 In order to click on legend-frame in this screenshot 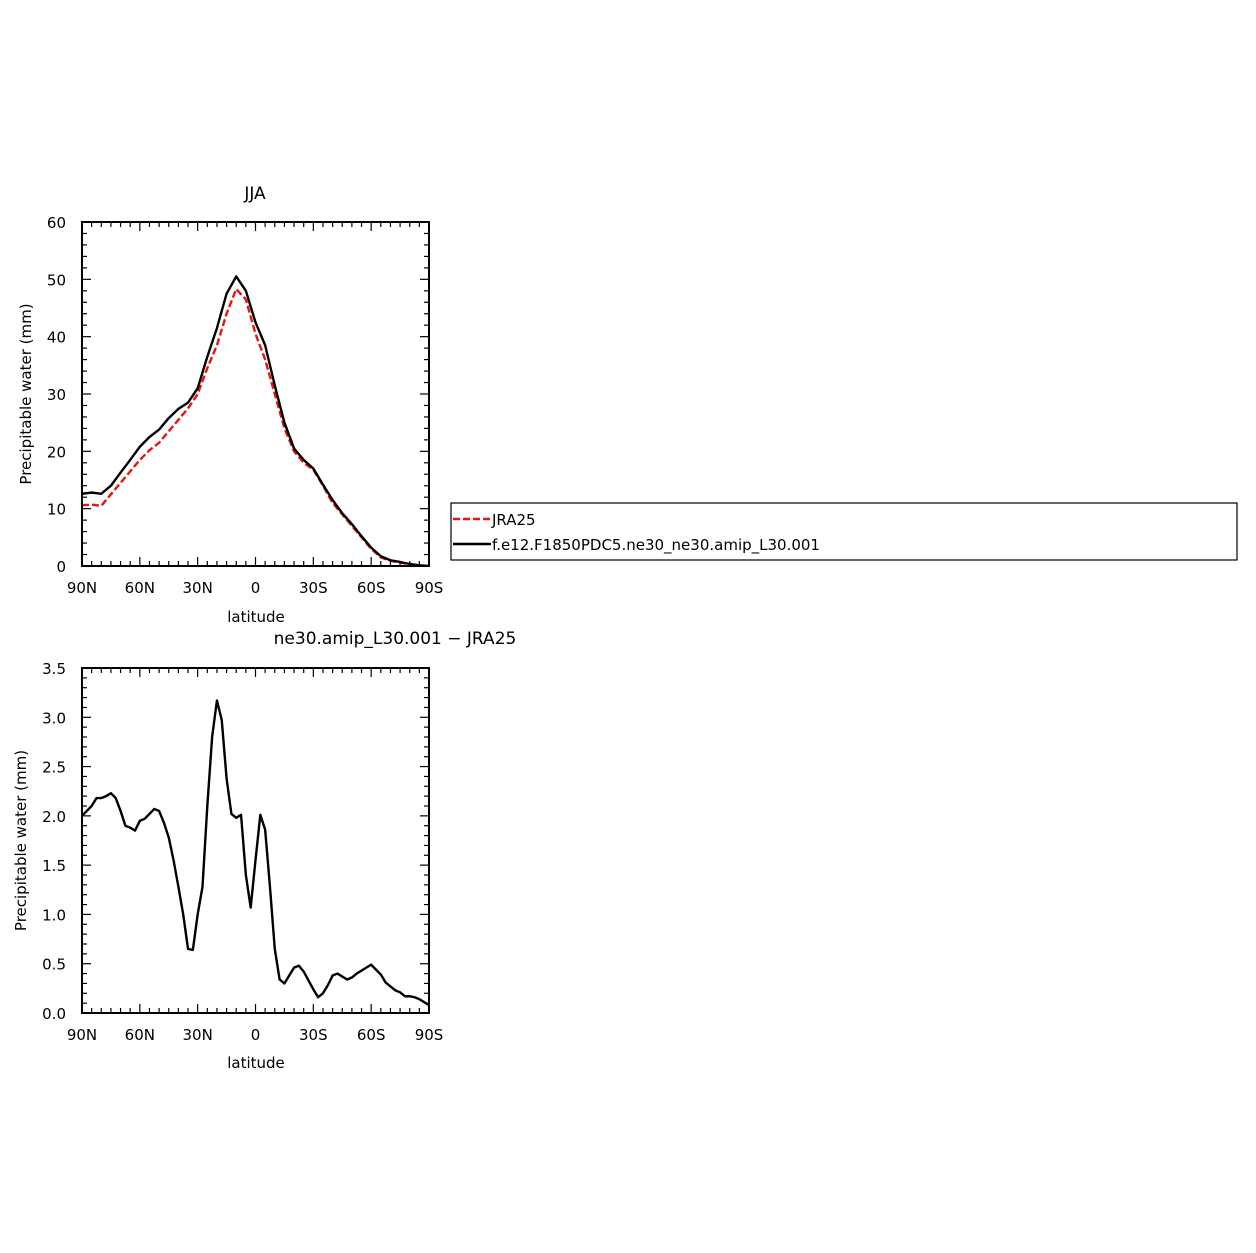, I will do `click(844, 531)`.